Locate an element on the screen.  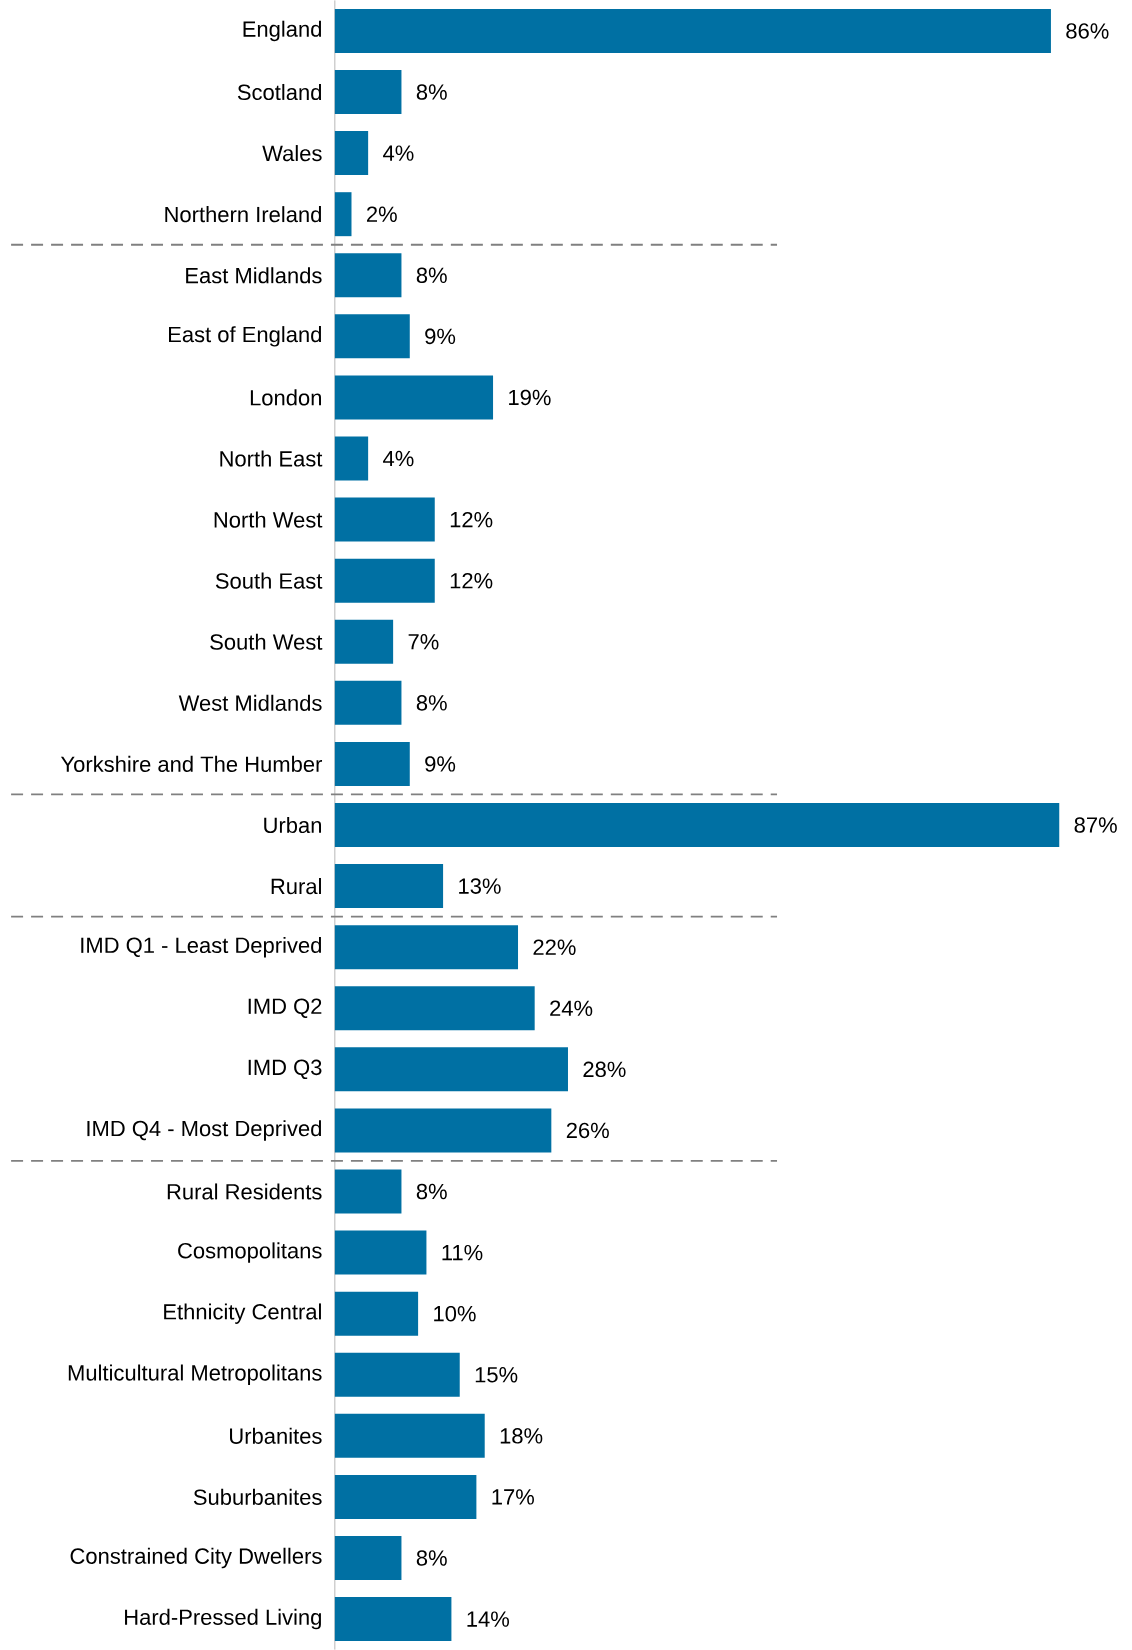
y-tick-label: South East is located at coordinates (269, 580).